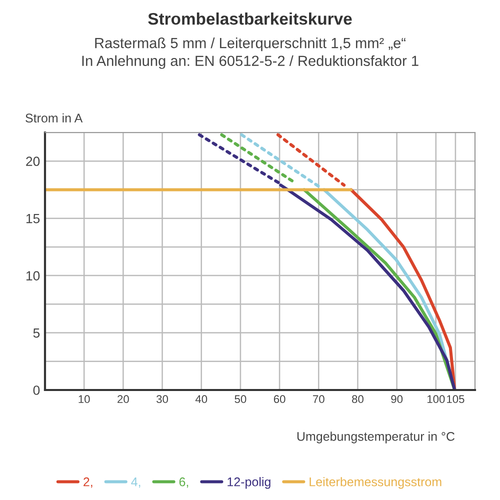  I want to click on y-tick-label: 0, so click(36, 390).